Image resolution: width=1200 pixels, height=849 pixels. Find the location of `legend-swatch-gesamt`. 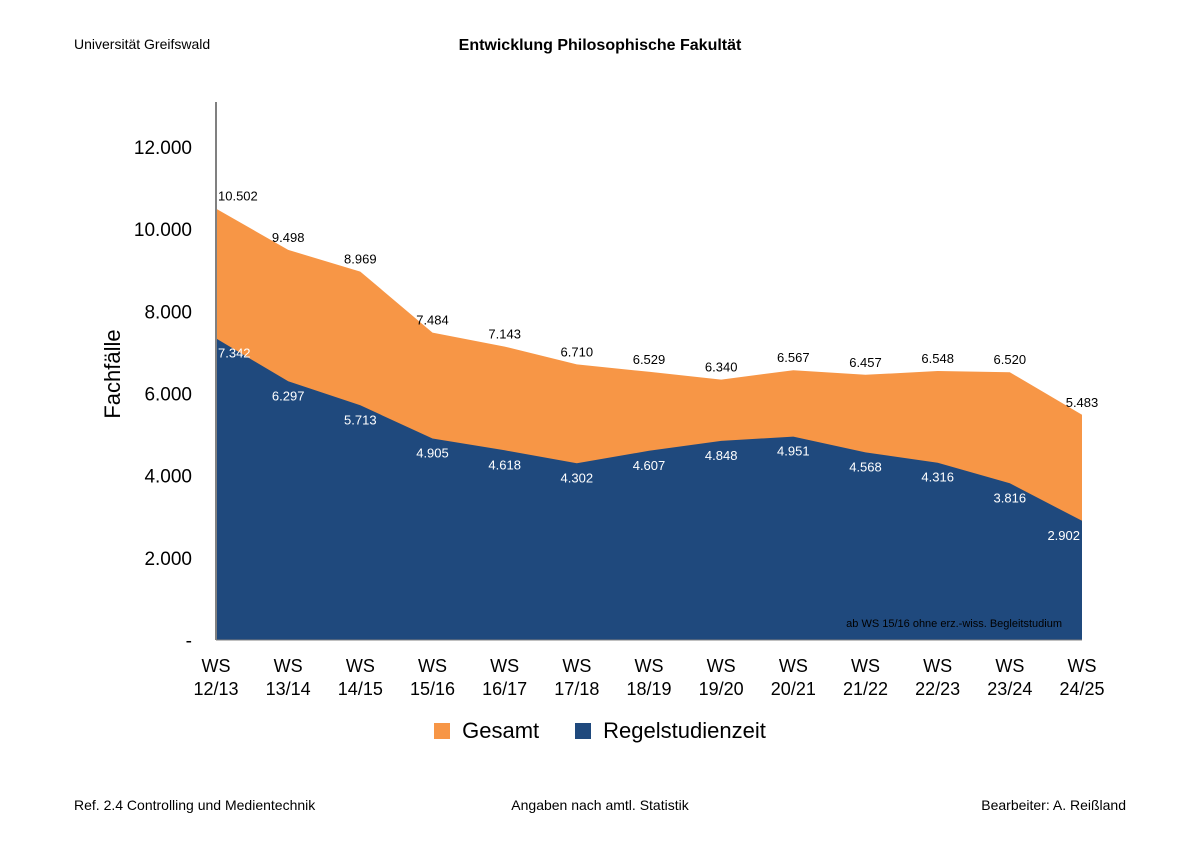

legend-swatch-gesamt is located at coordinates (442, 731).